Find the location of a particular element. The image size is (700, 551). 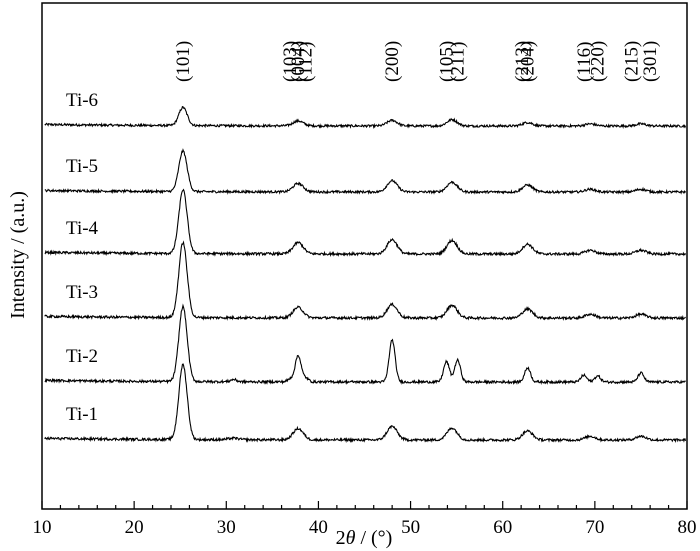

peak-label: (204) is located at coordinates (528, 61).